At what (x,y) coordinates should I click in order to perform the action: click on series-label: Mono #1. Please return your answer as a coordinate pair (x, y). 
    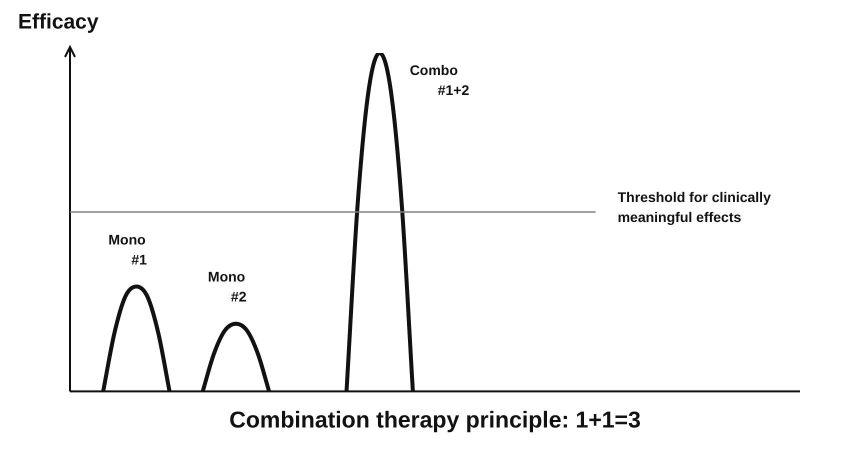
    Looking at the image, I should click on (128, 249).